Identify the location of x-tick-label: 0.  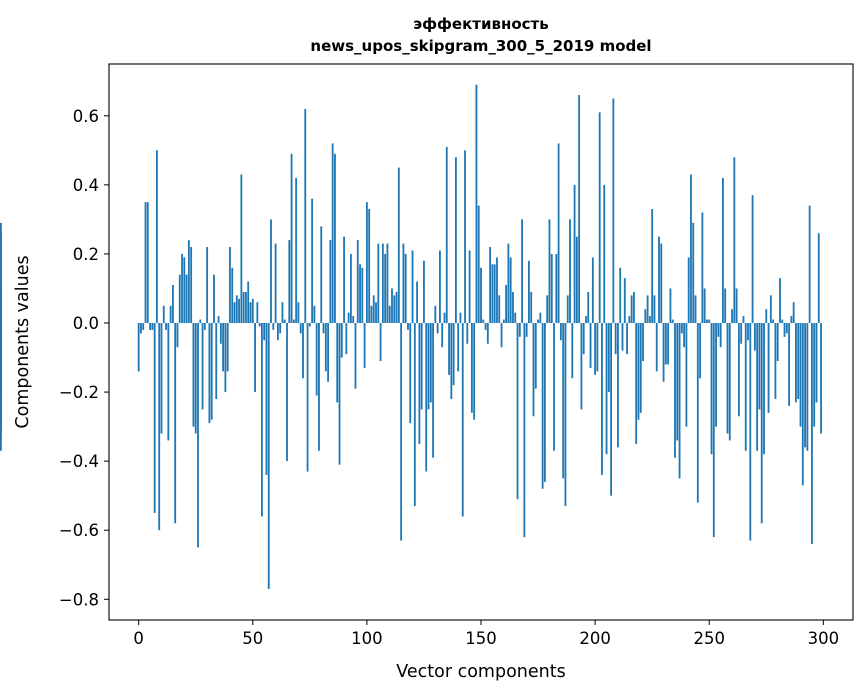
(138, 638).